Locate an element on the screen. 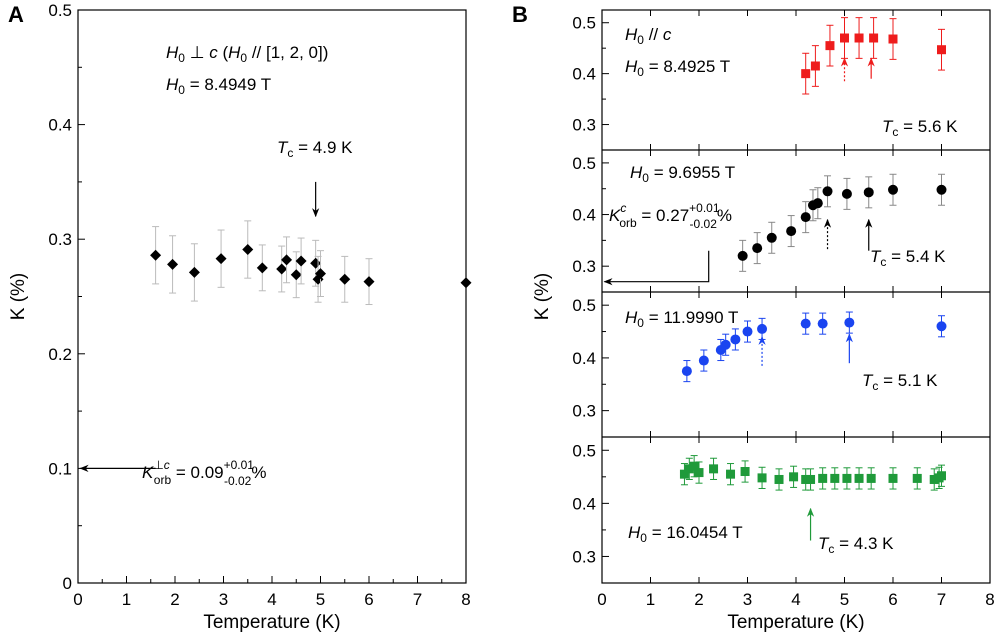 The height and width of the screenshot is (643, 1000). panel-b-subplot-2: 0.3 0.4 0.5 is located at coordinates (781, 221).